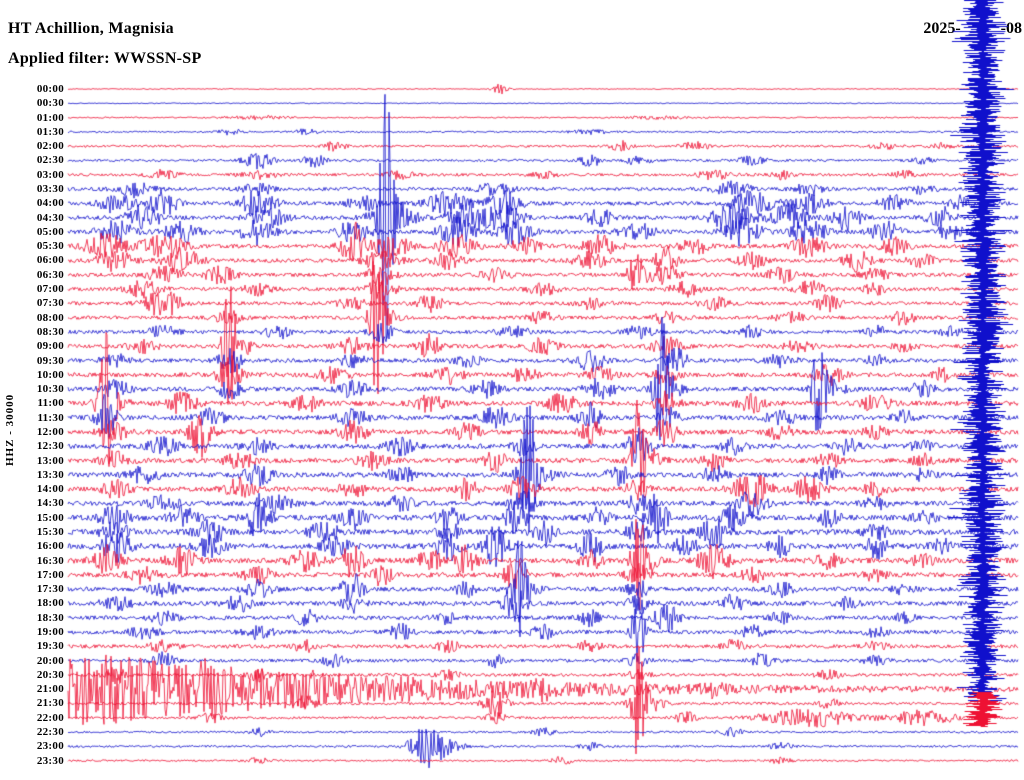  Describe the element at coordinates (50, 660) in the screenshot. I see `time-label: 20:00` at that location.